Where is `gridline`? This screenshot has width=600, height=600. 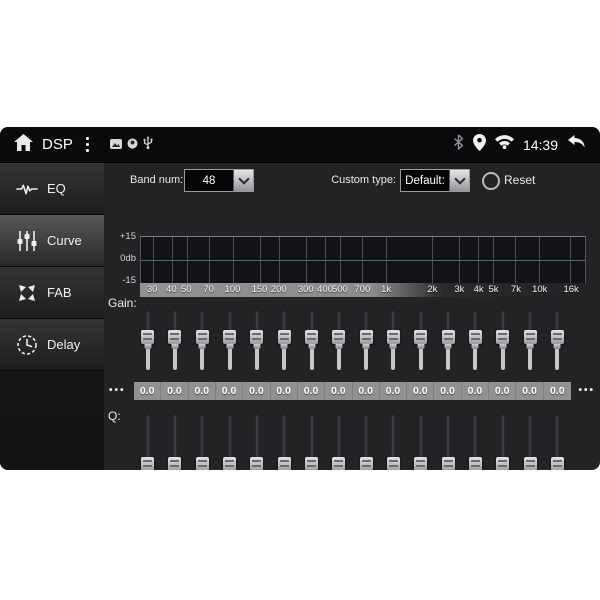 gridline is located at coordinates (493, 260).